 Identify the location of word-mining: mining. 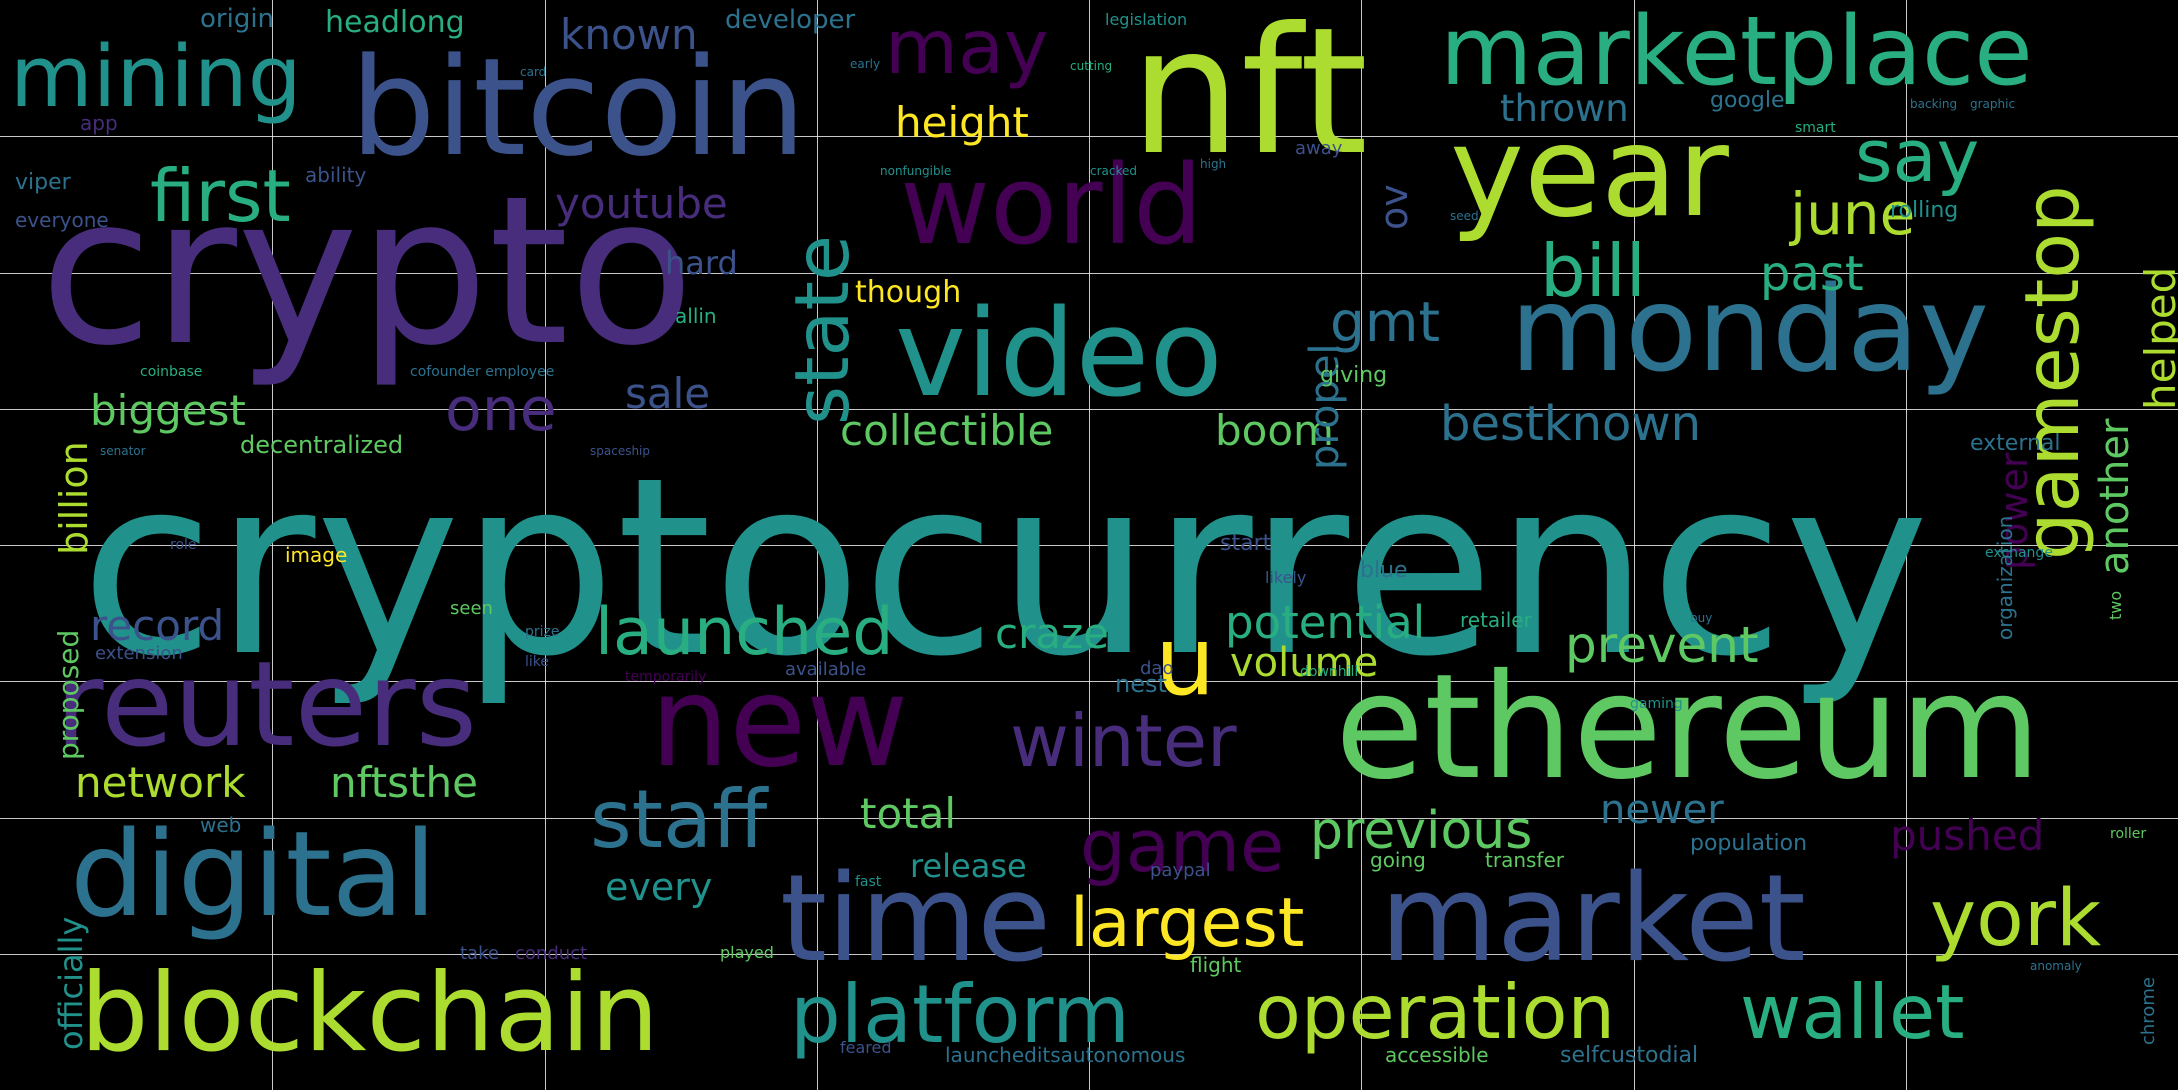
(156, 77).